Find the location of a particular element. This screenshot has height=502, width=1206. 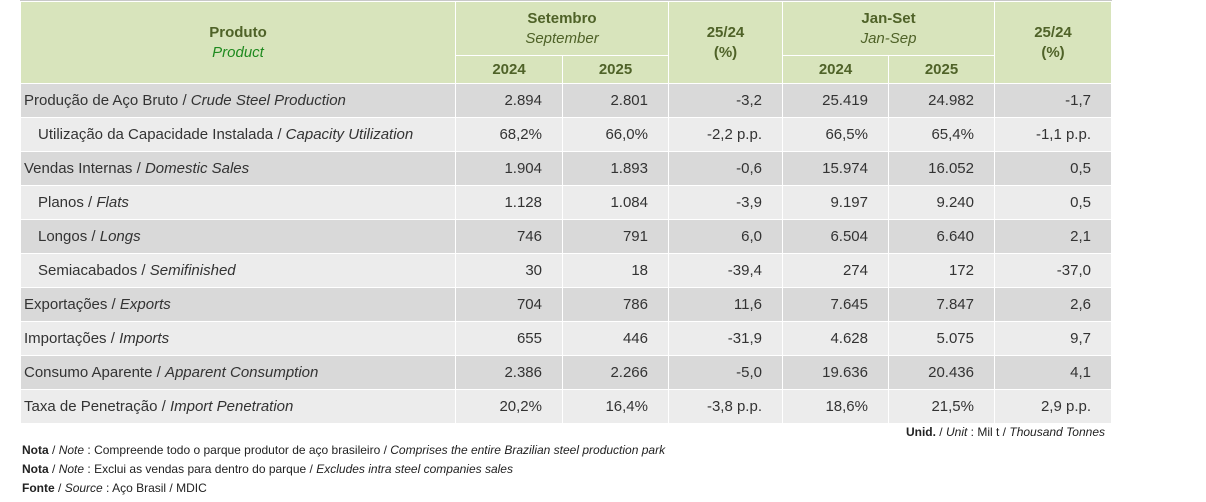

cell-value: 65,4% is located at coordinates (941, 134).